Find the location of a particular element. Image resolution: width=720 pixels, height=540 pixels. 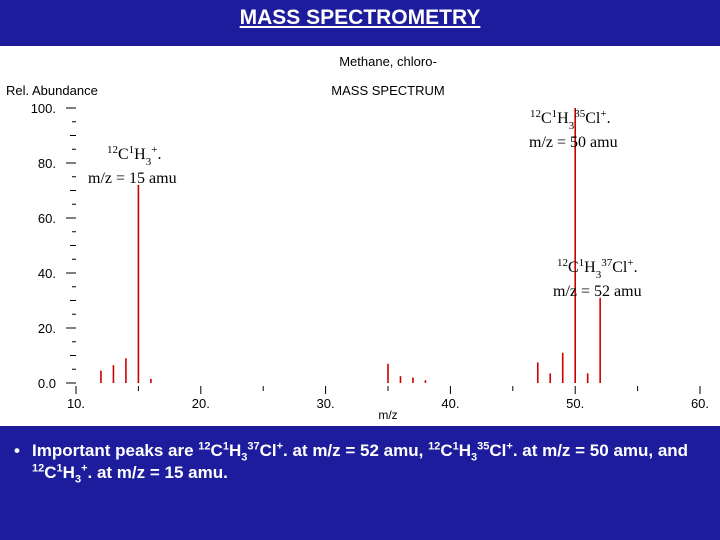

x-axis-label: m/z is located at coordinates (387, 415).